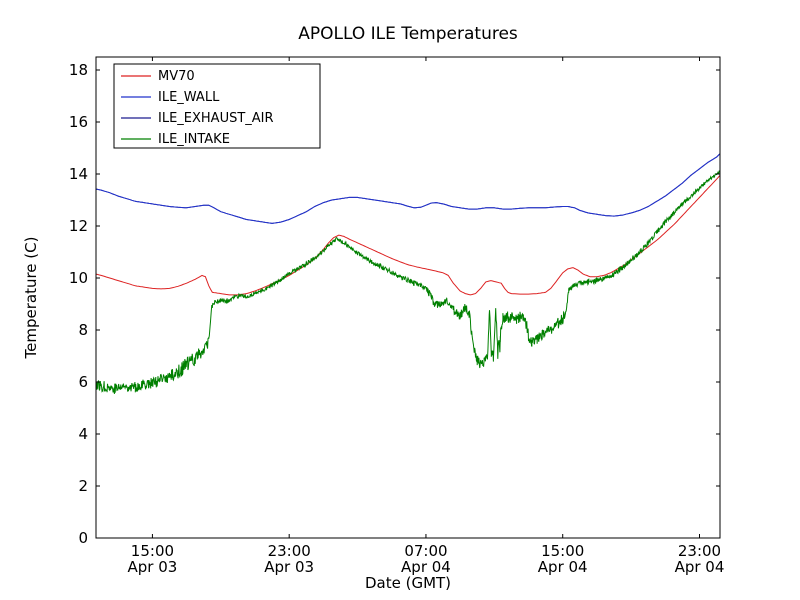 This screenshot has width=800, height=600. What do you see at coordinates (189, 97) in the screenshot?
I see `legend-label-ILE_WALL: ILE_WALL` at bounding box center [189, 97].